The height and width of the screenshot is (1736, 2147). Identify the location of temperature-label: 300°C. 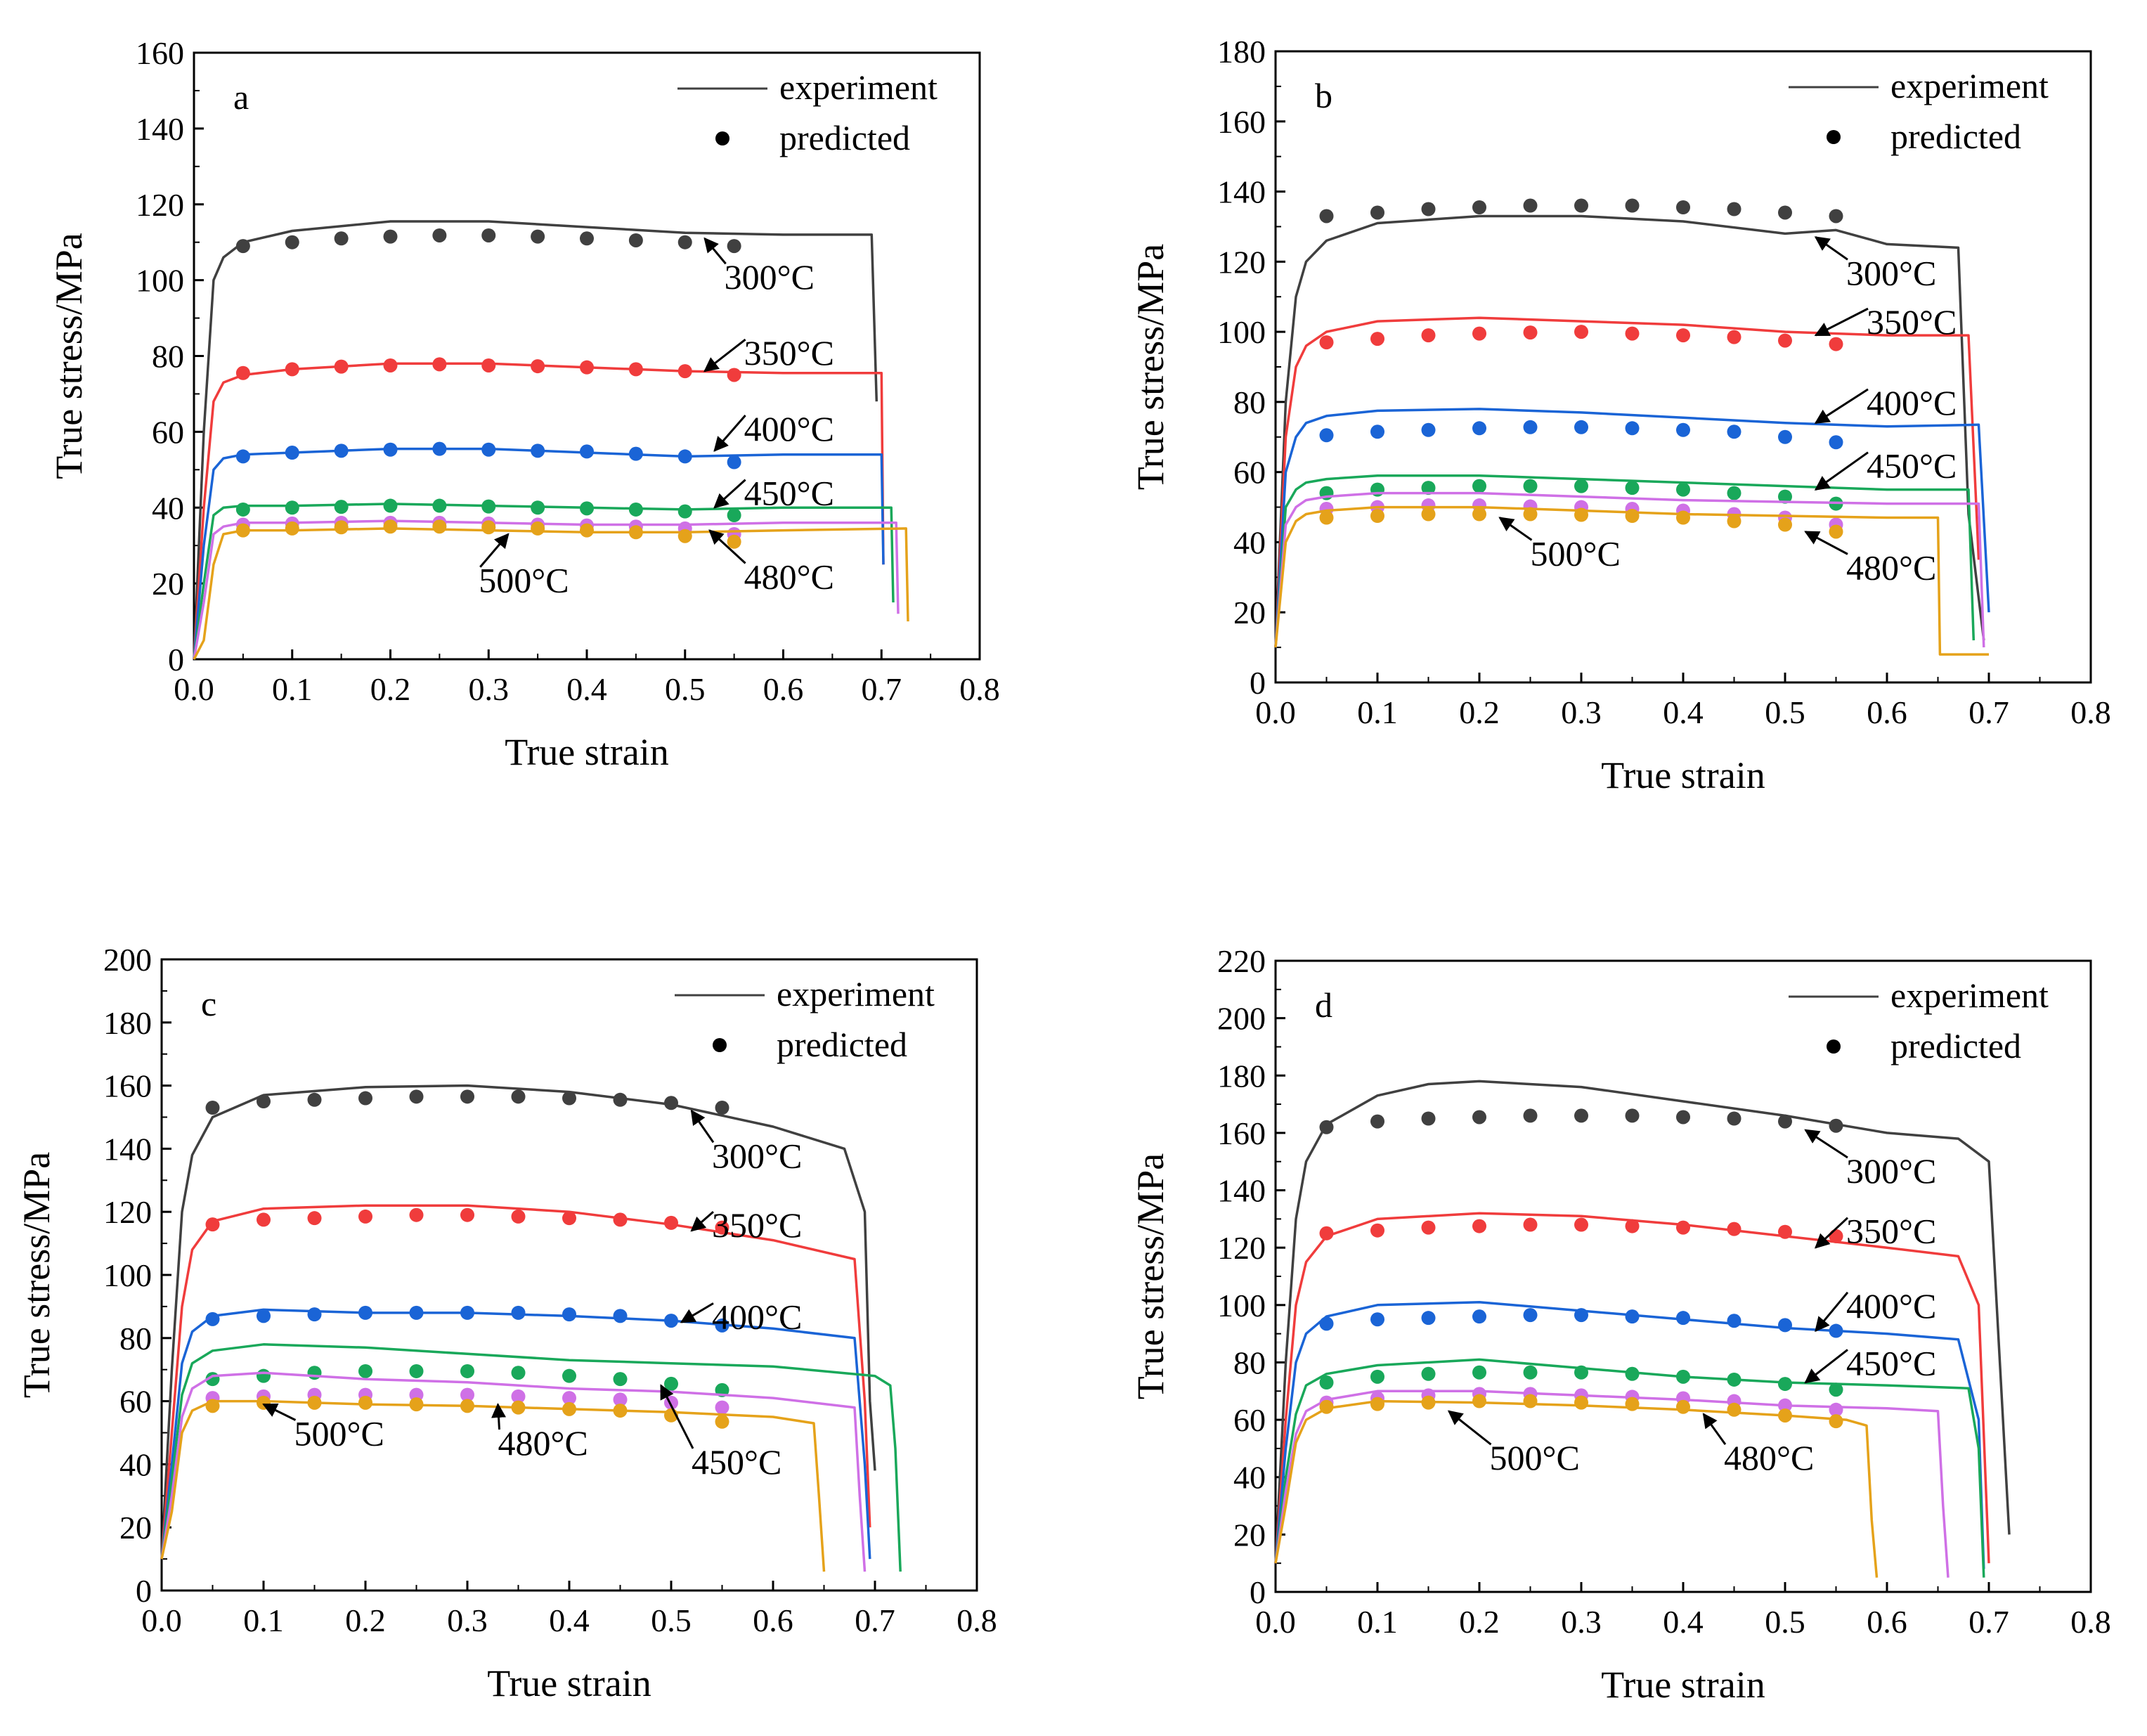
(770, 277).